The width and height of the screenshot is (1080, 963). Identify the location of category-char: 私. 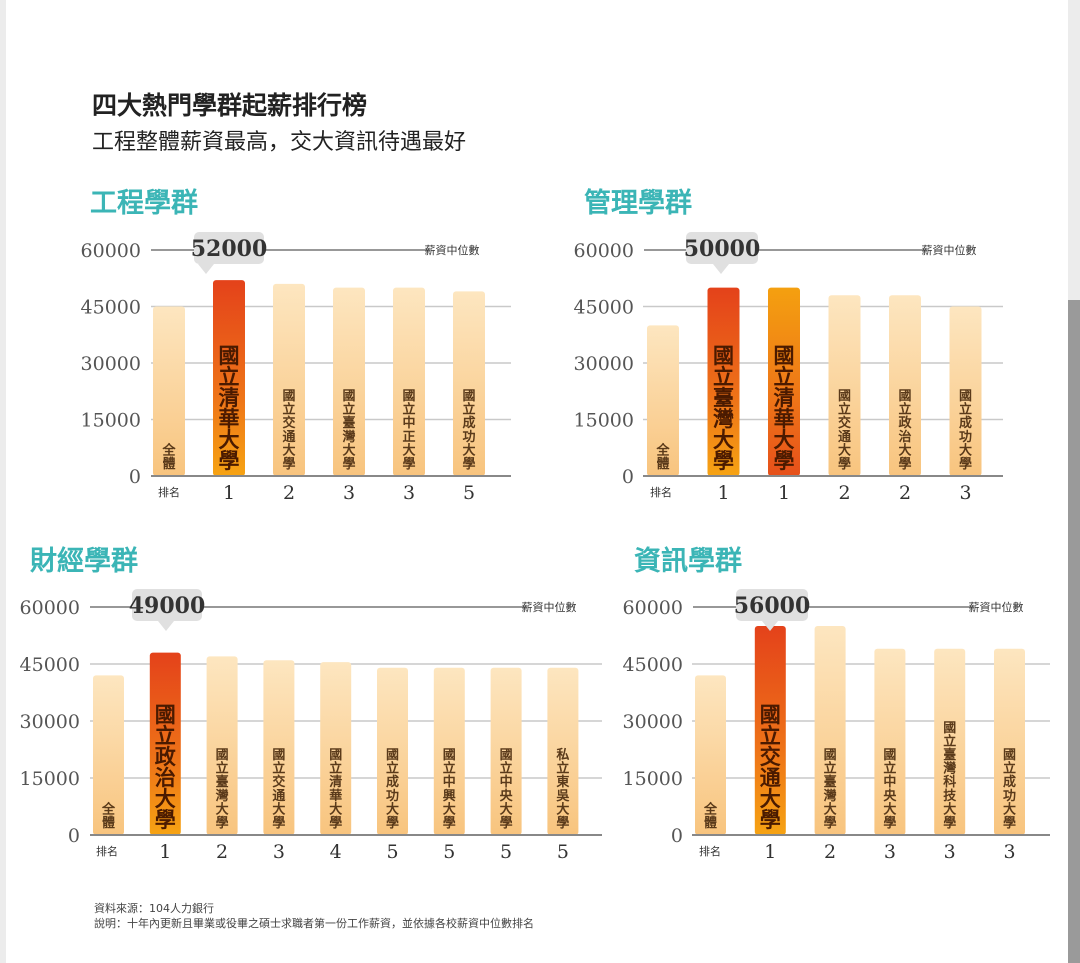
(562, 755).